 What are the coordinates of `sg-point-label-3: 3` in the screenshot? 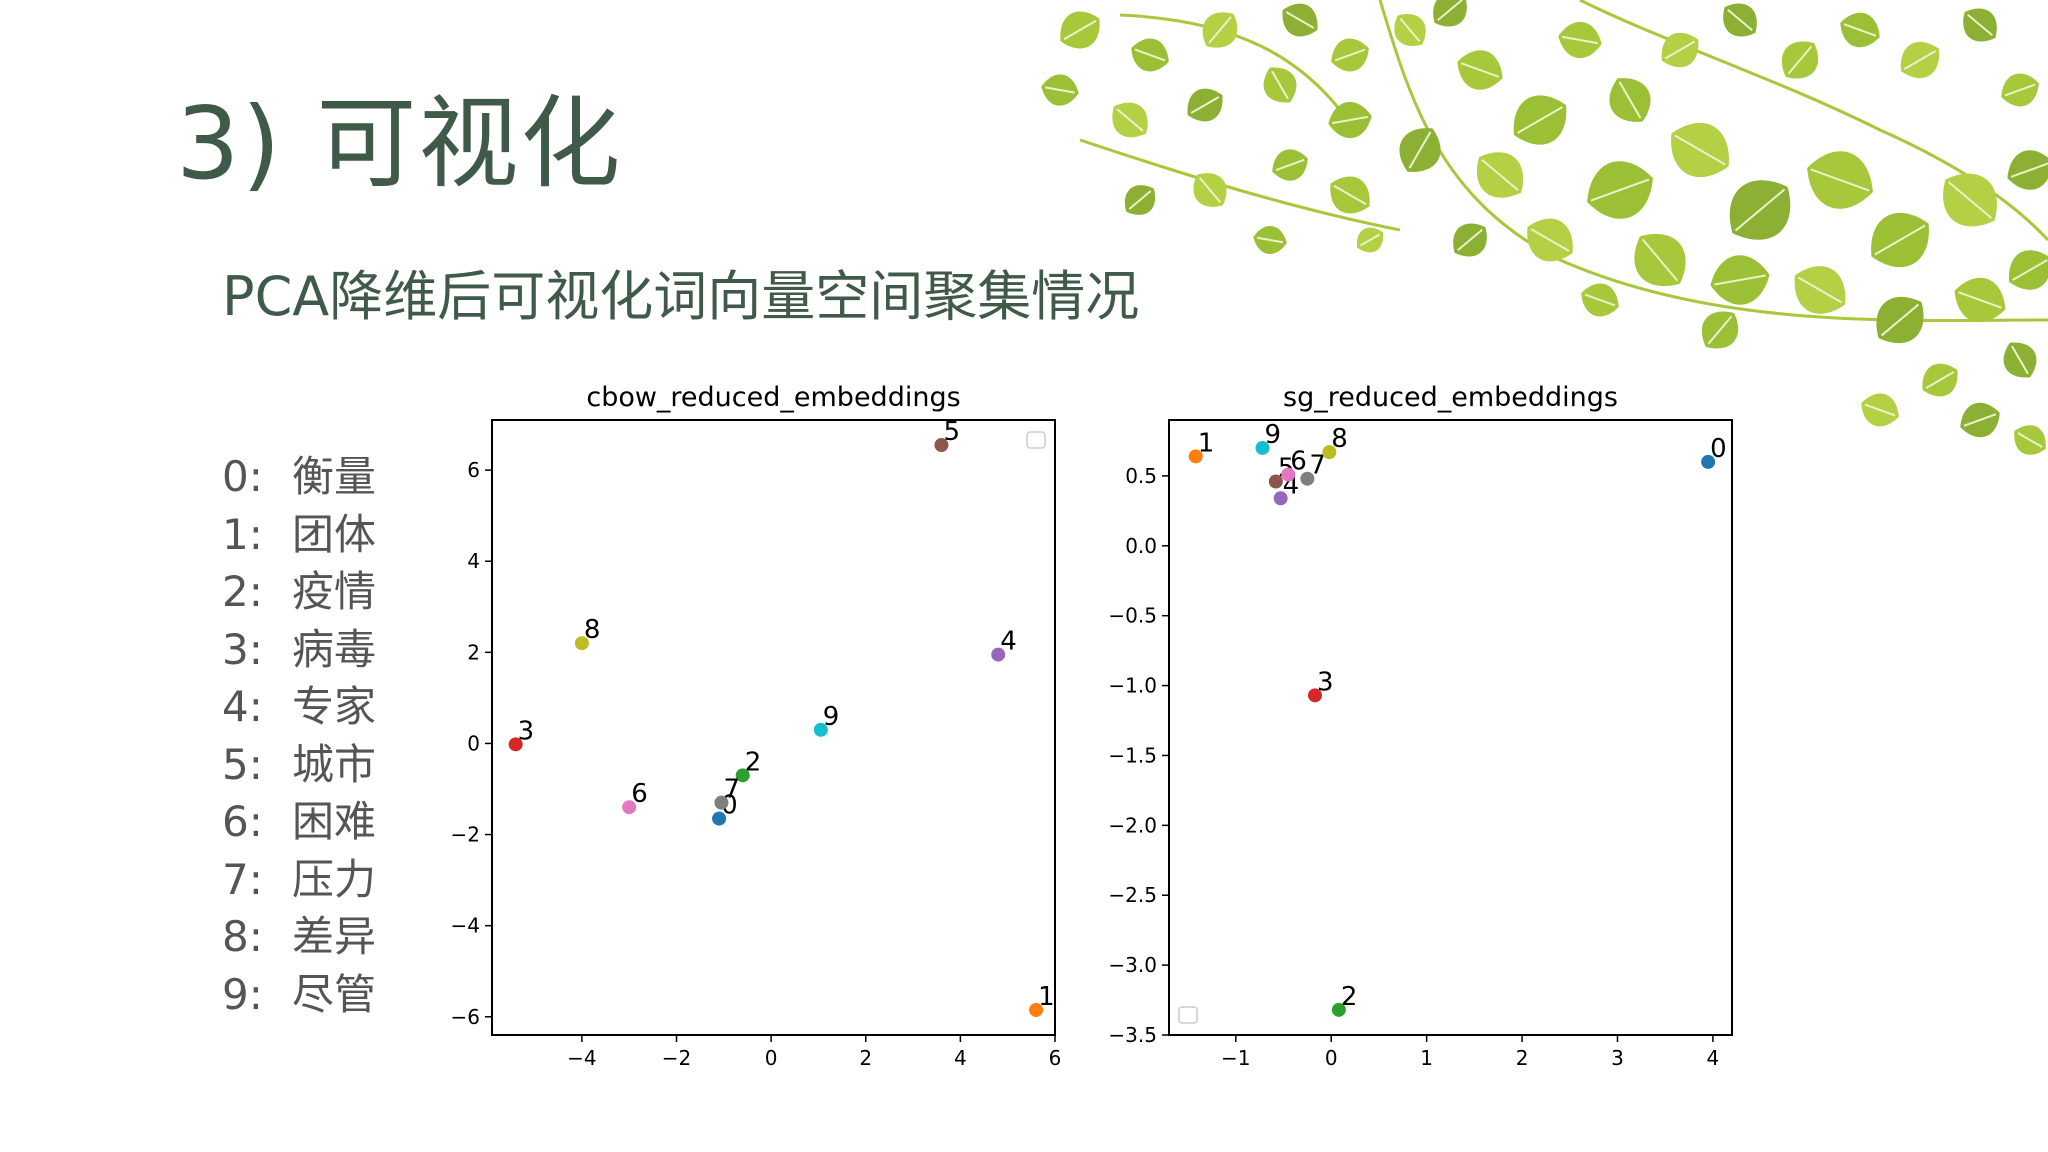 It's located at (1325, 682).